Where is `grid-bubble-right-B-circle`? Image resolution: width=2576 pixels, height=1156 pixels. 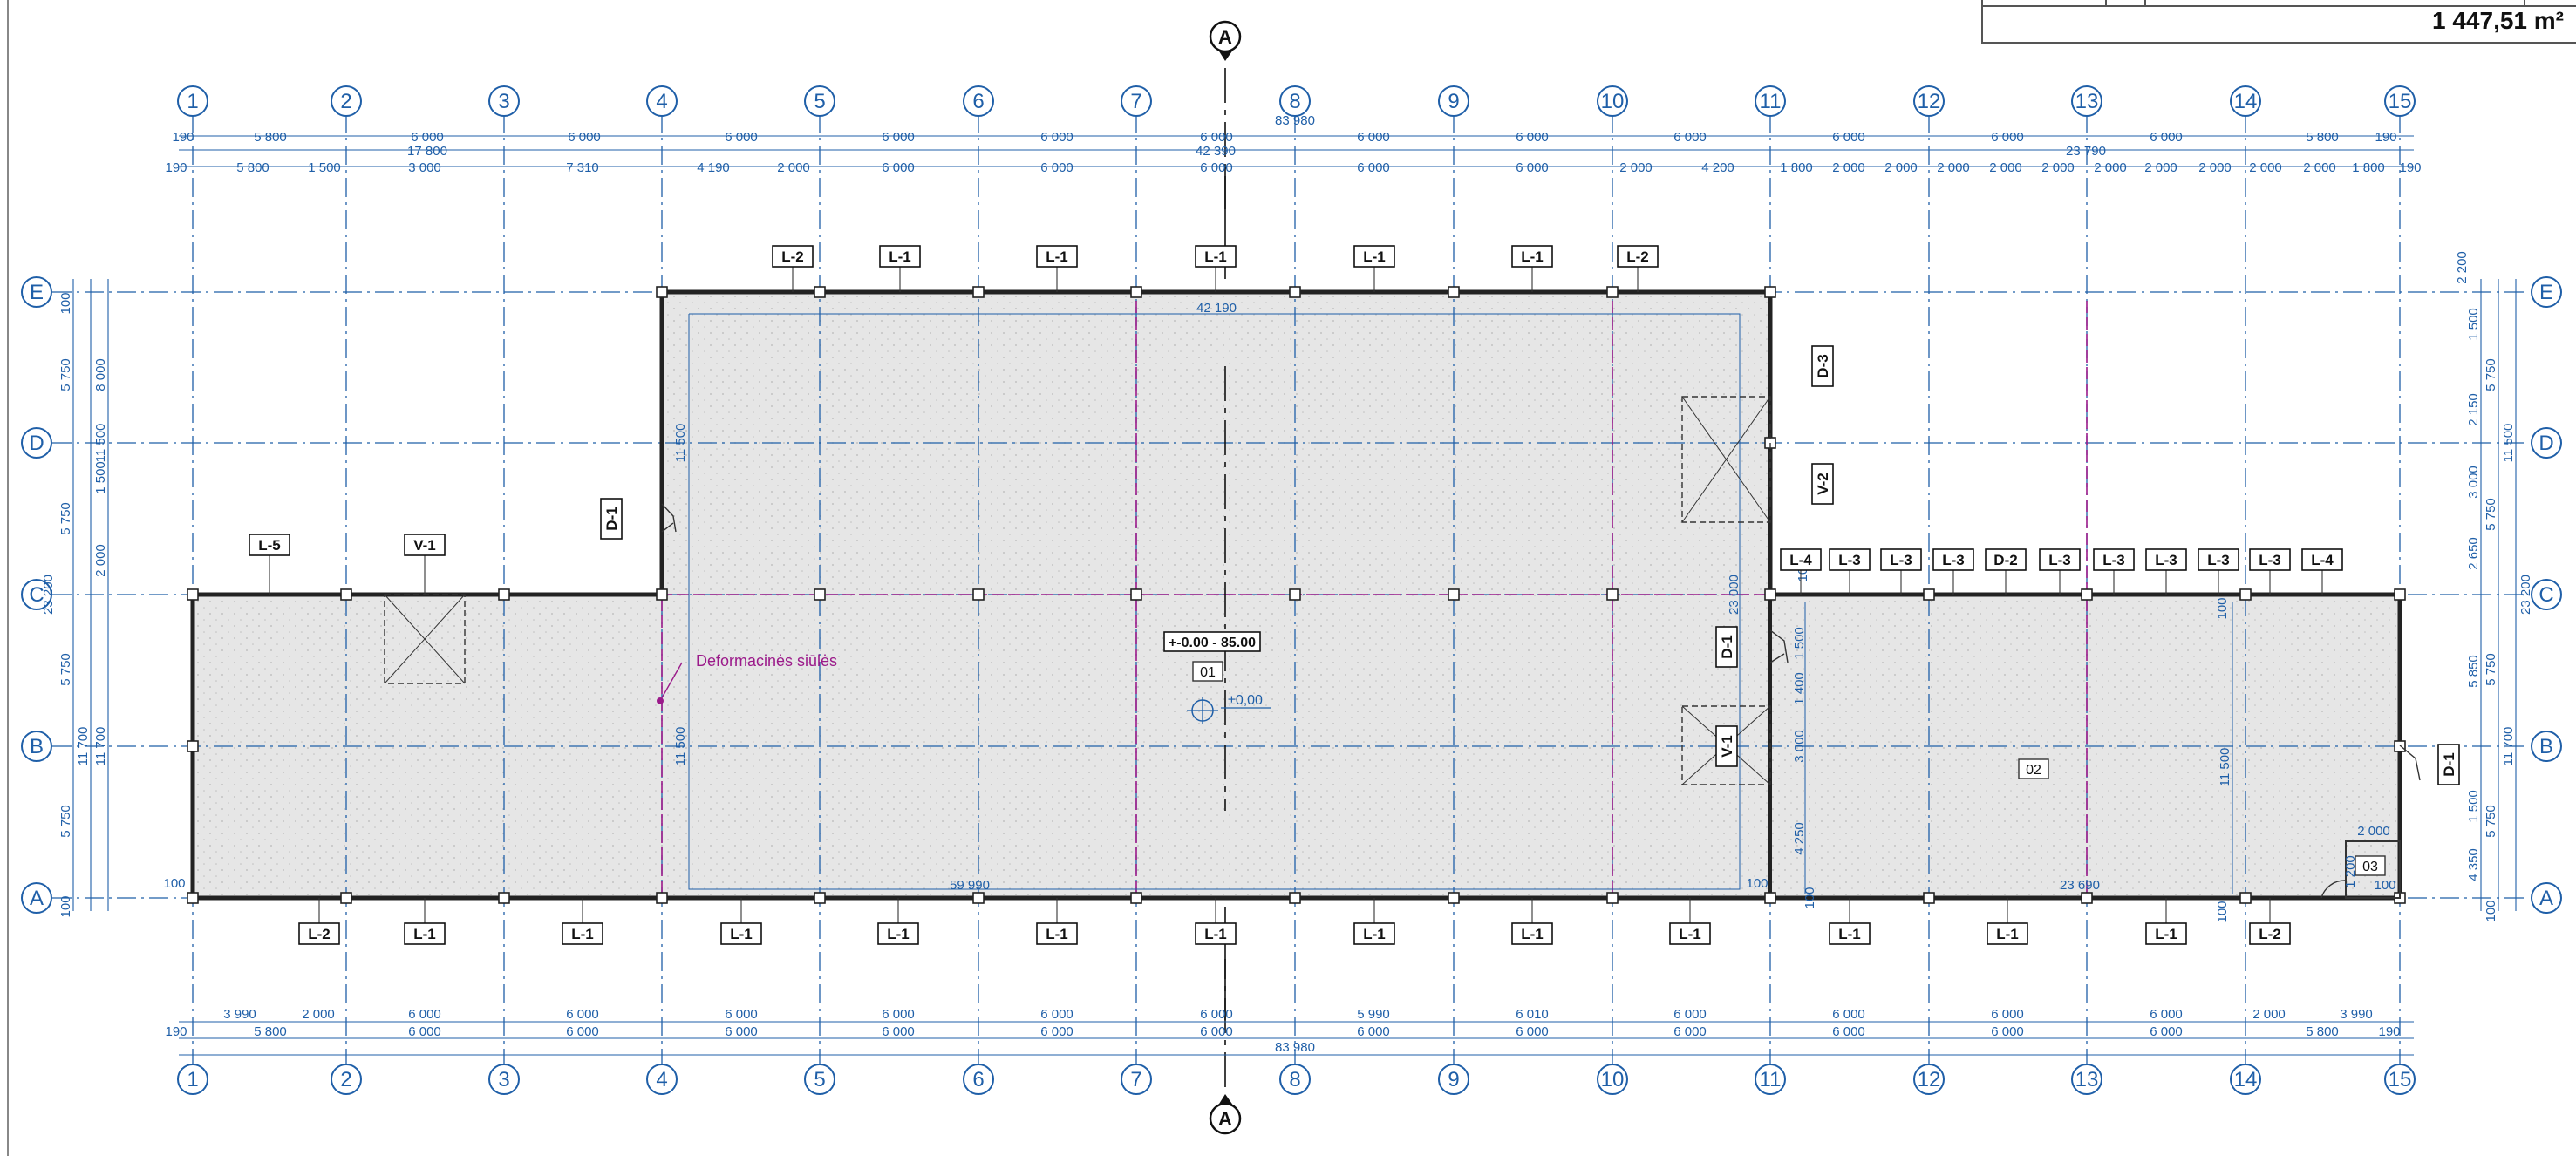 grid-bubble-right-B-circle is located at coordinates (2546, 746).